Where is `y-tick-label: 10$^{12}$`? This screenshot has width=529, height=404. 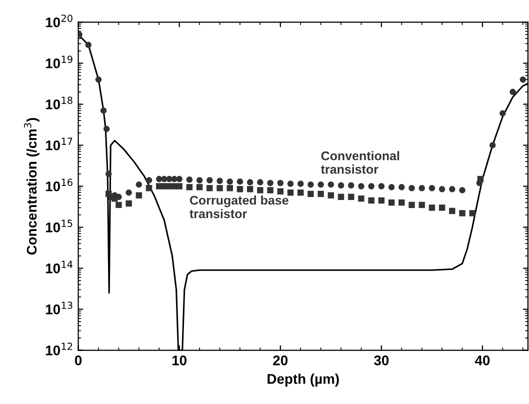 y-tick-label: 10$^{12}$ is located at coordinates (59, 349).